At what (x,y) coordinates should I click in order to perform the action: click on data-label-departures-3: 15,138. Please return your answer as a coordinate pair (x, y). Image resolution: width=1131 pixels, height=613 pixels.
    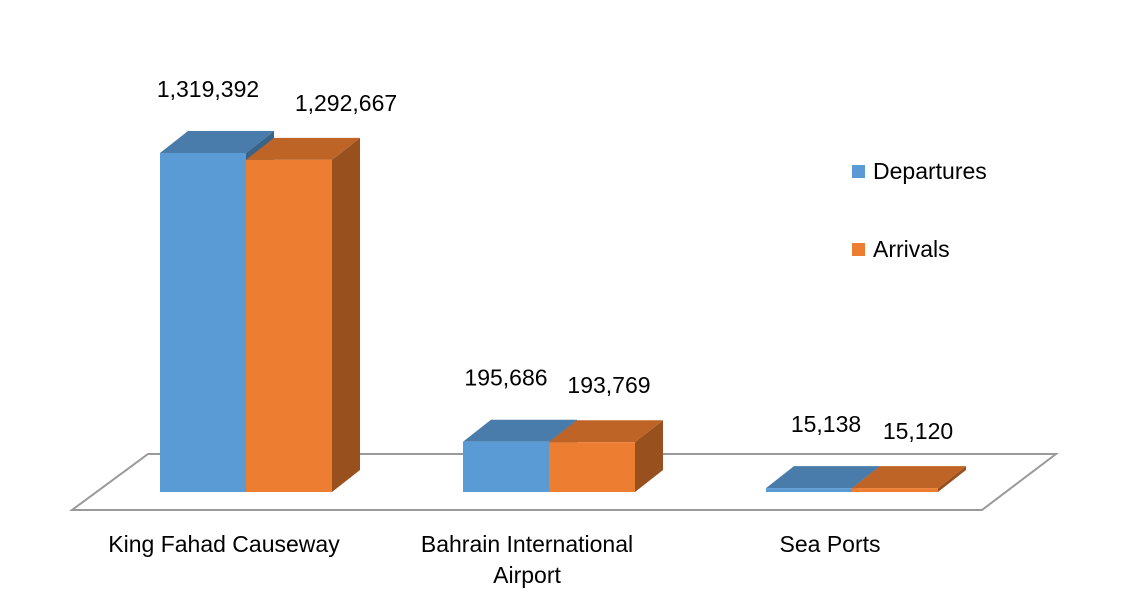
    Looking at the image, I should click on (826, 424).